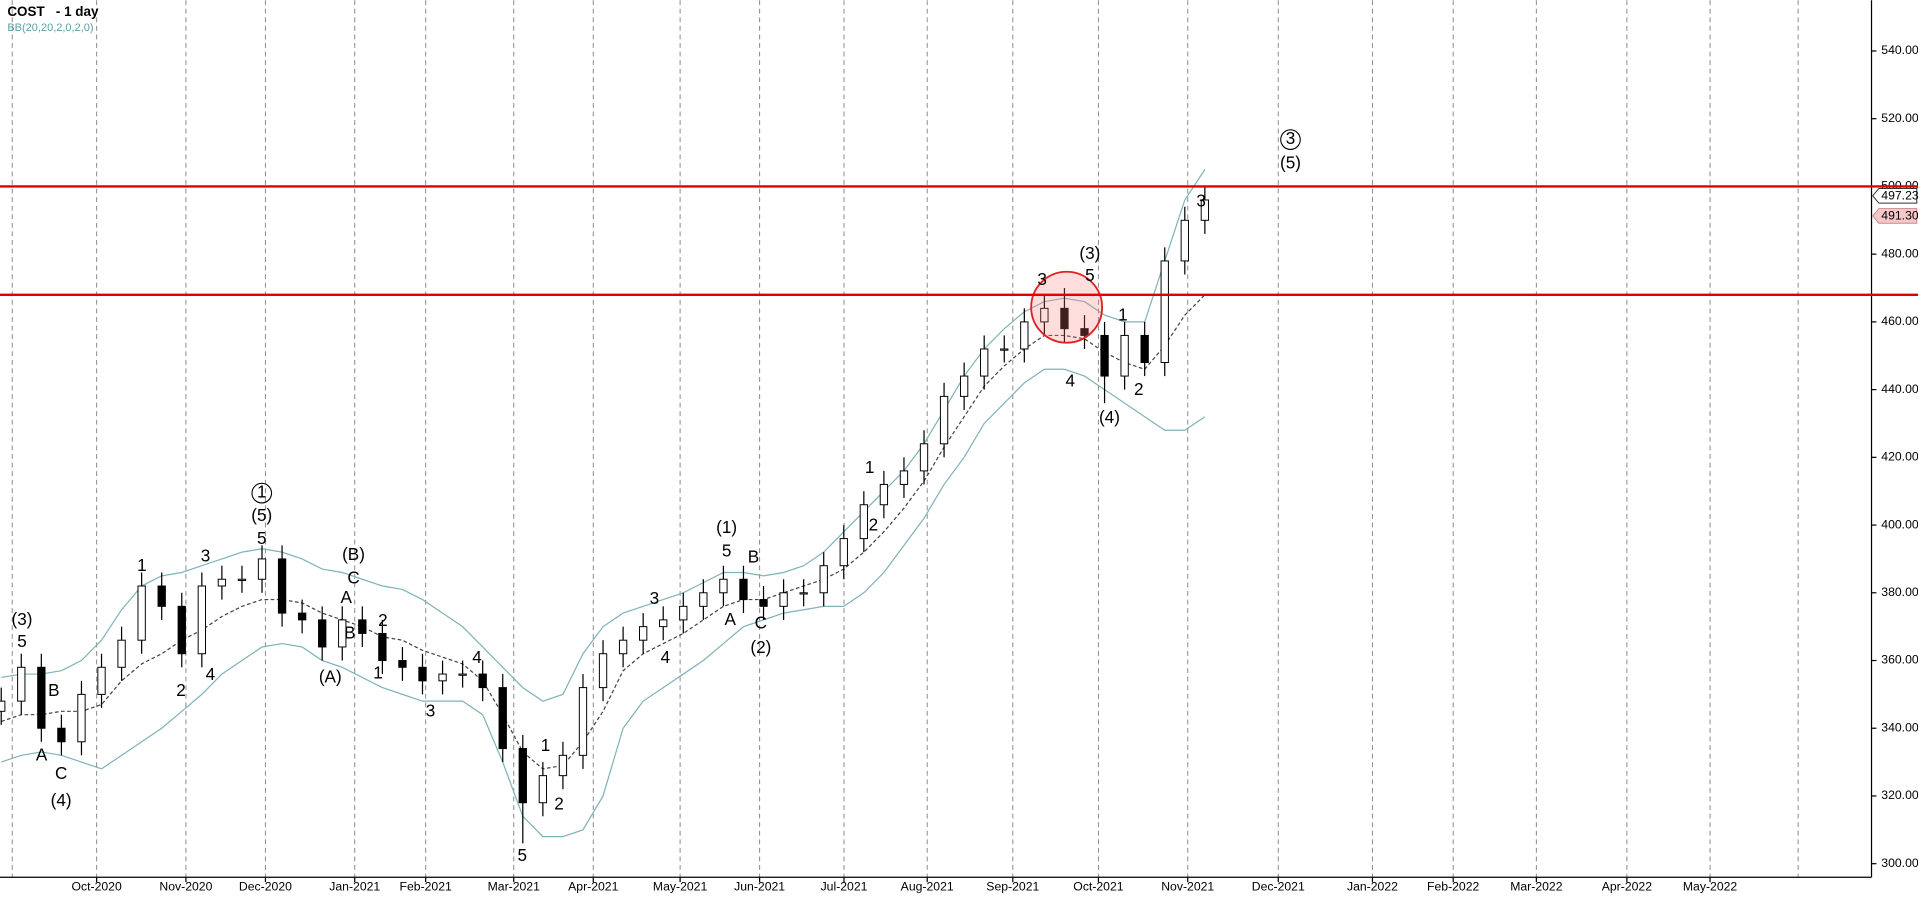  I want to click on y-tick-label: 540.00, so click(1899, 50).